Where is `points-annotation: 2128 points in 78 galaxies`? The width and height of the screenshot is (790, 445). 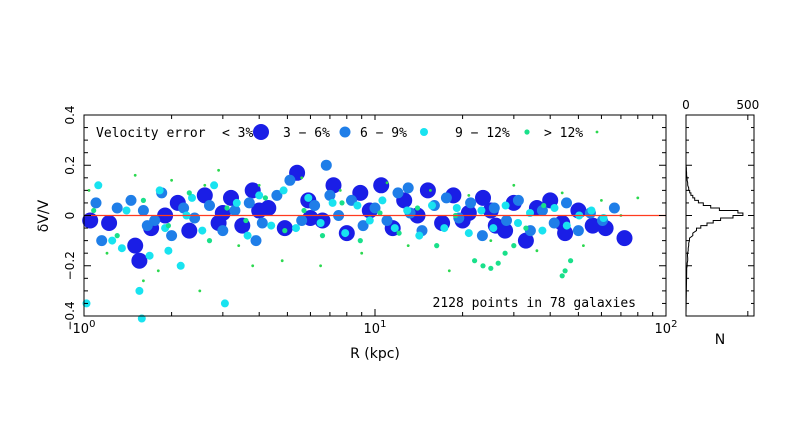
points-annotation: 2128 points in 78 galaxies is located at coordinates (535, 303).